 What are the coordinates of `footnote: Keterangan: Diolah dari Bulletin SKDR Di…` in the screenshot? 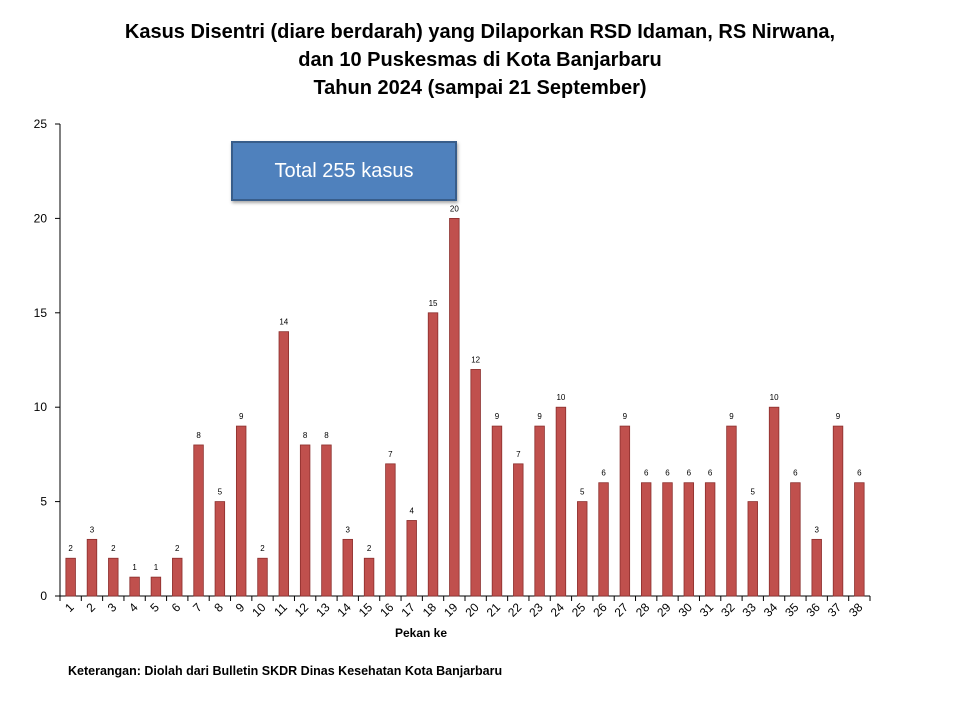 It's located at (285, 671).